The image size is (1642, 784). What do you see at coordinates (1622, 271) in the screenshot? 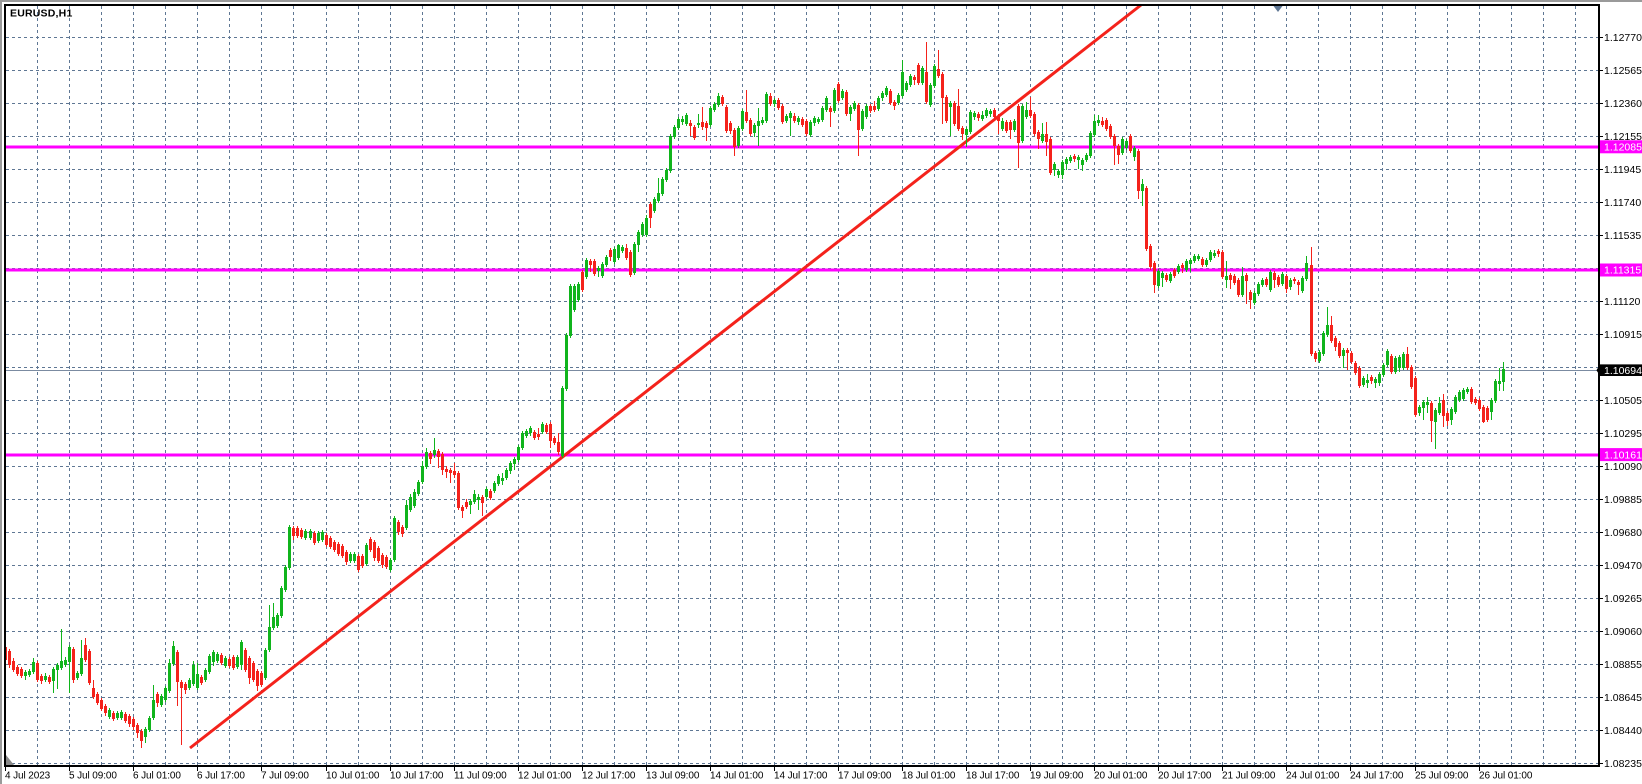
I see `svg-text: 1.11315` at bounding box center [1622, 271].